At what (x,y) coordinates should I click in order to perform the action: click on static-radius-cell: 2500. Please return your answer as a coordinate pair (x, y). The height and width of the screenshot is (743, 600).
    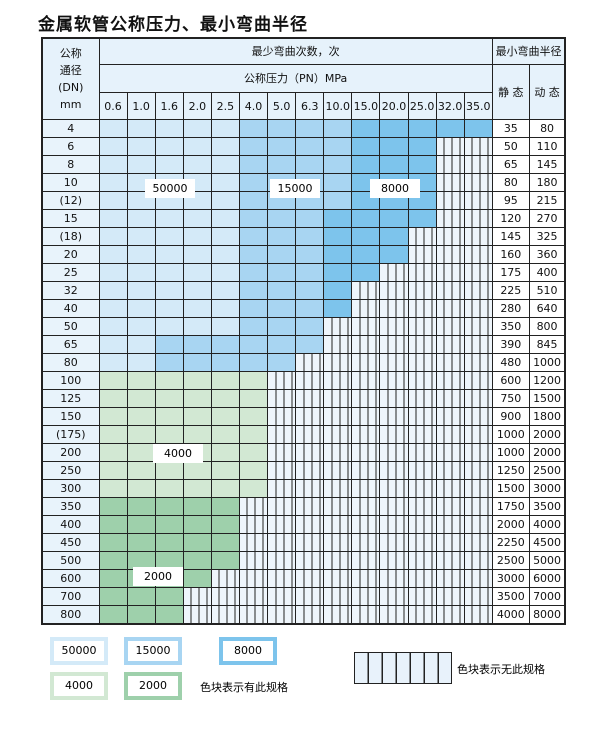
    Looking at the image, I should click on (510, 560).